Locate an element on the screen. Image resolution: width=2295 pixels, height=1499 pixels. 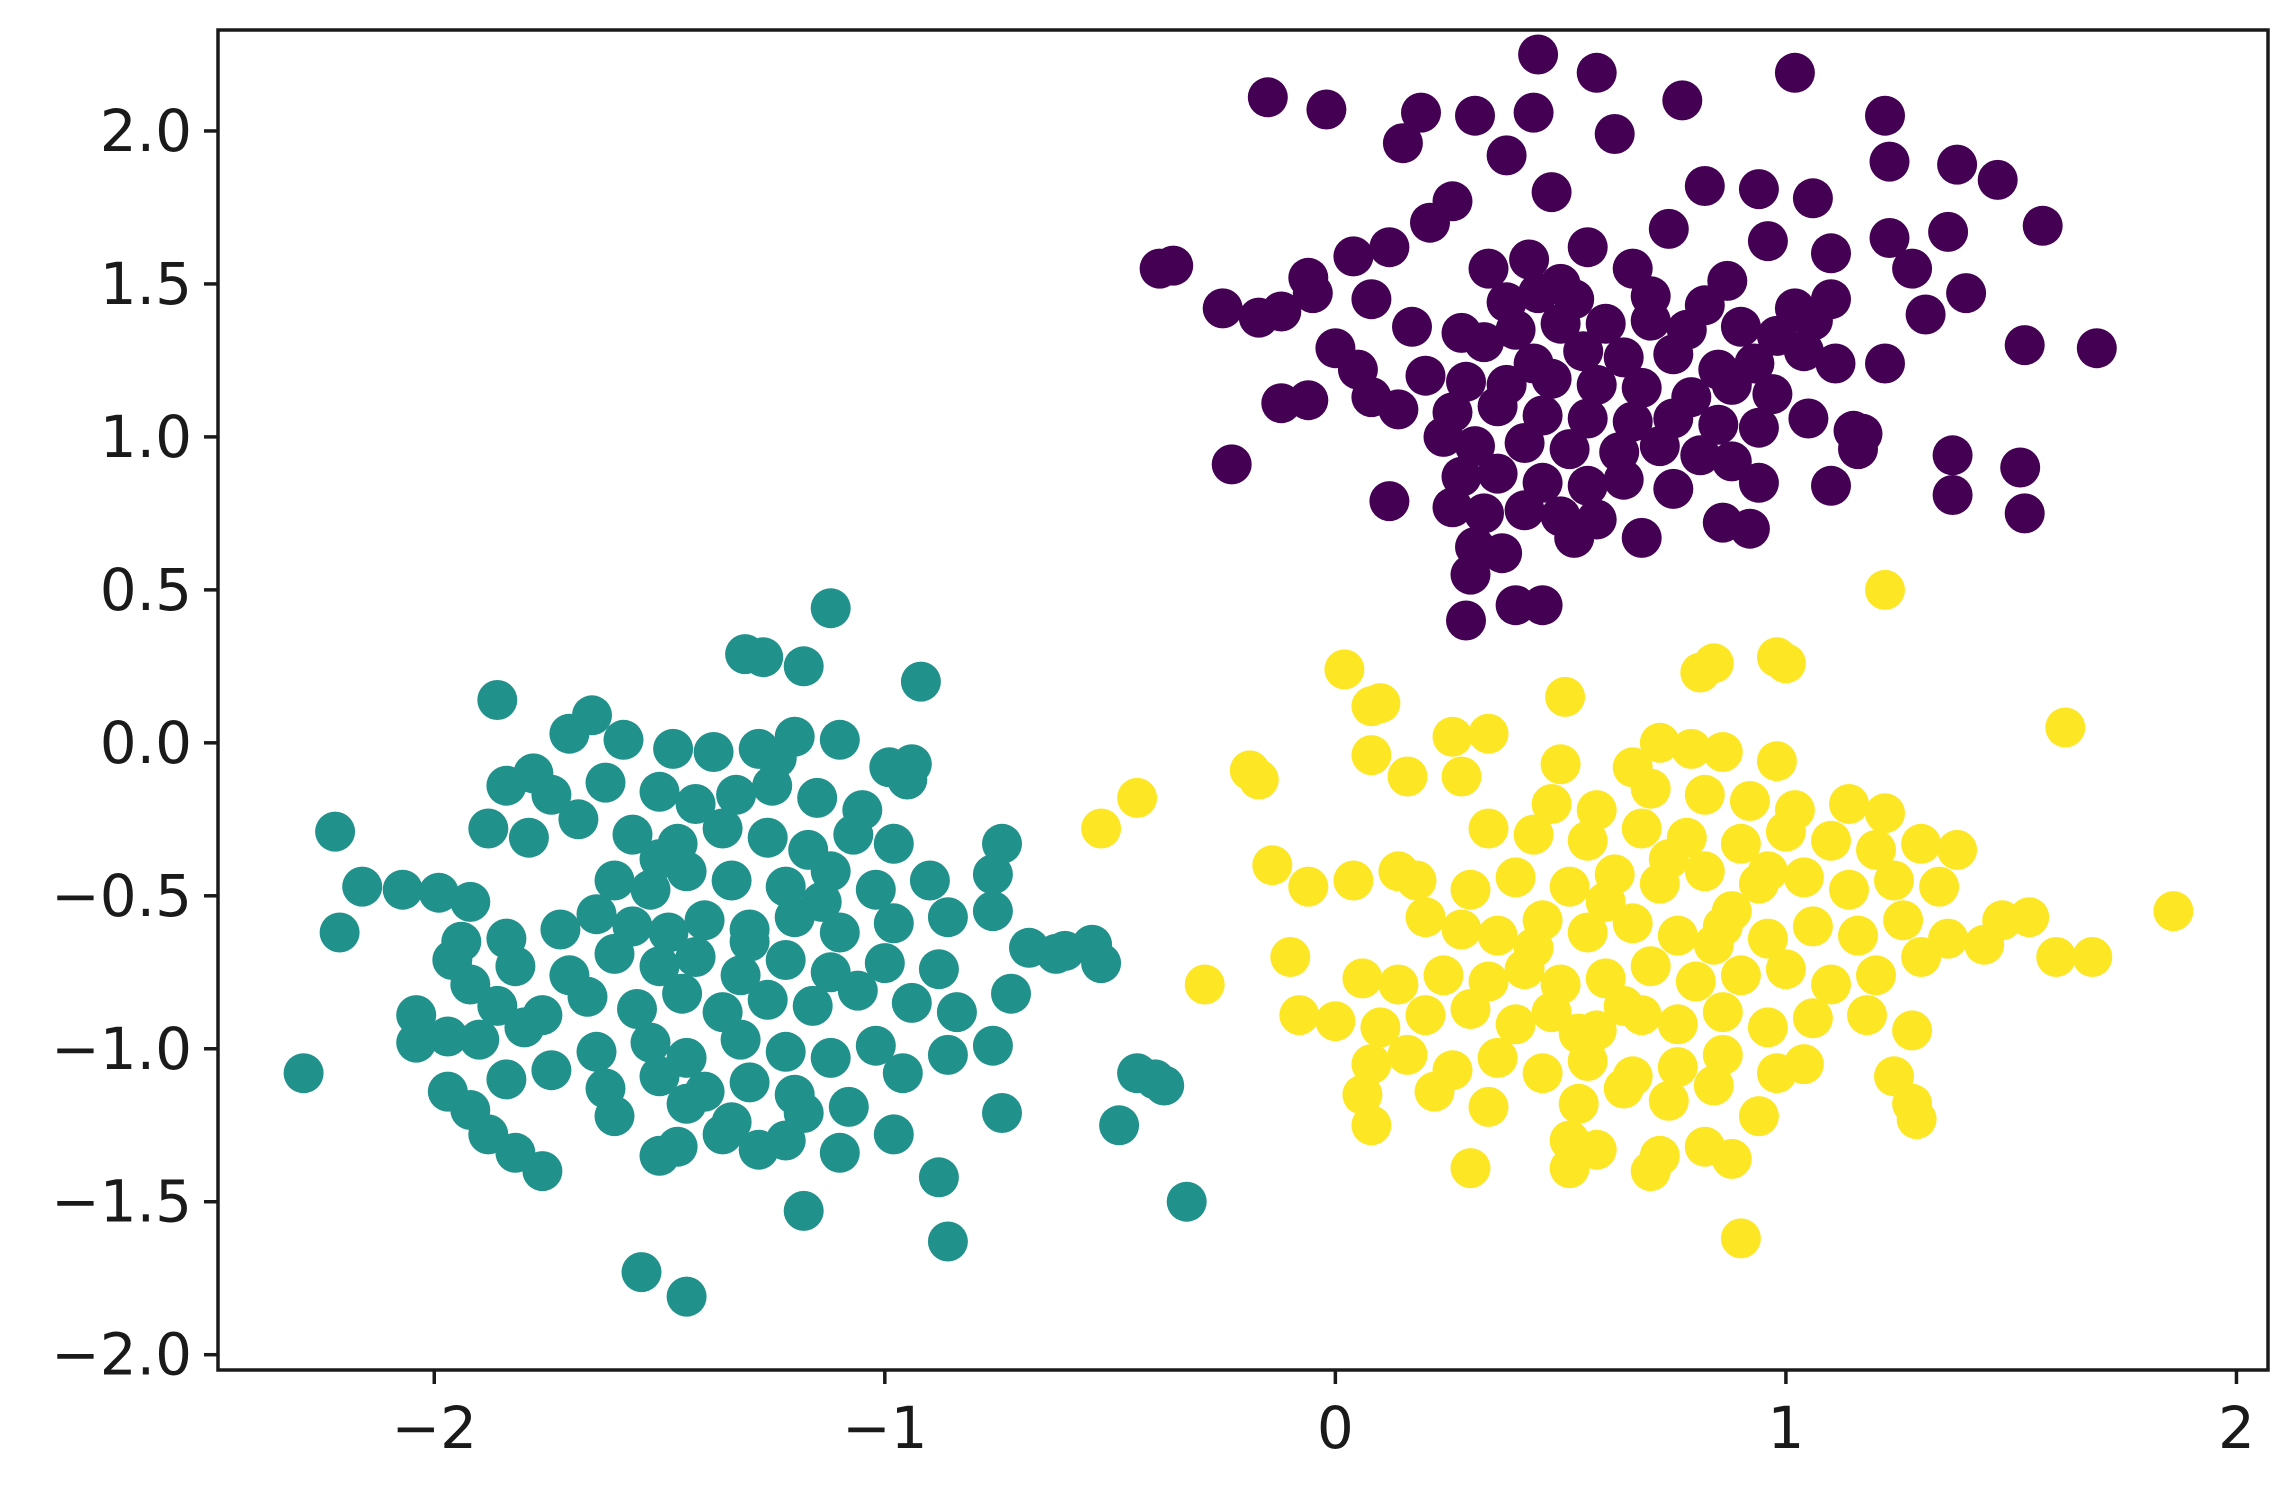
x-tick-label: 2 is located at coordinates (2236, 1428).